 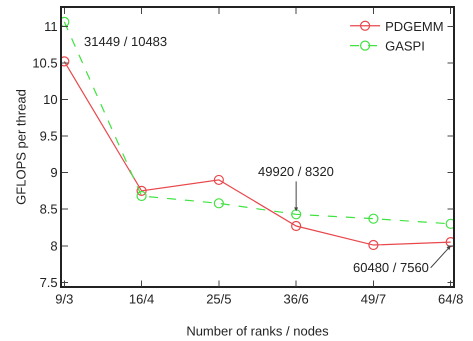 What do you see at coordinates (219, 298) in the screenshot?
I see `x-tick-label: 25/5` at bounding box center [219, 298].